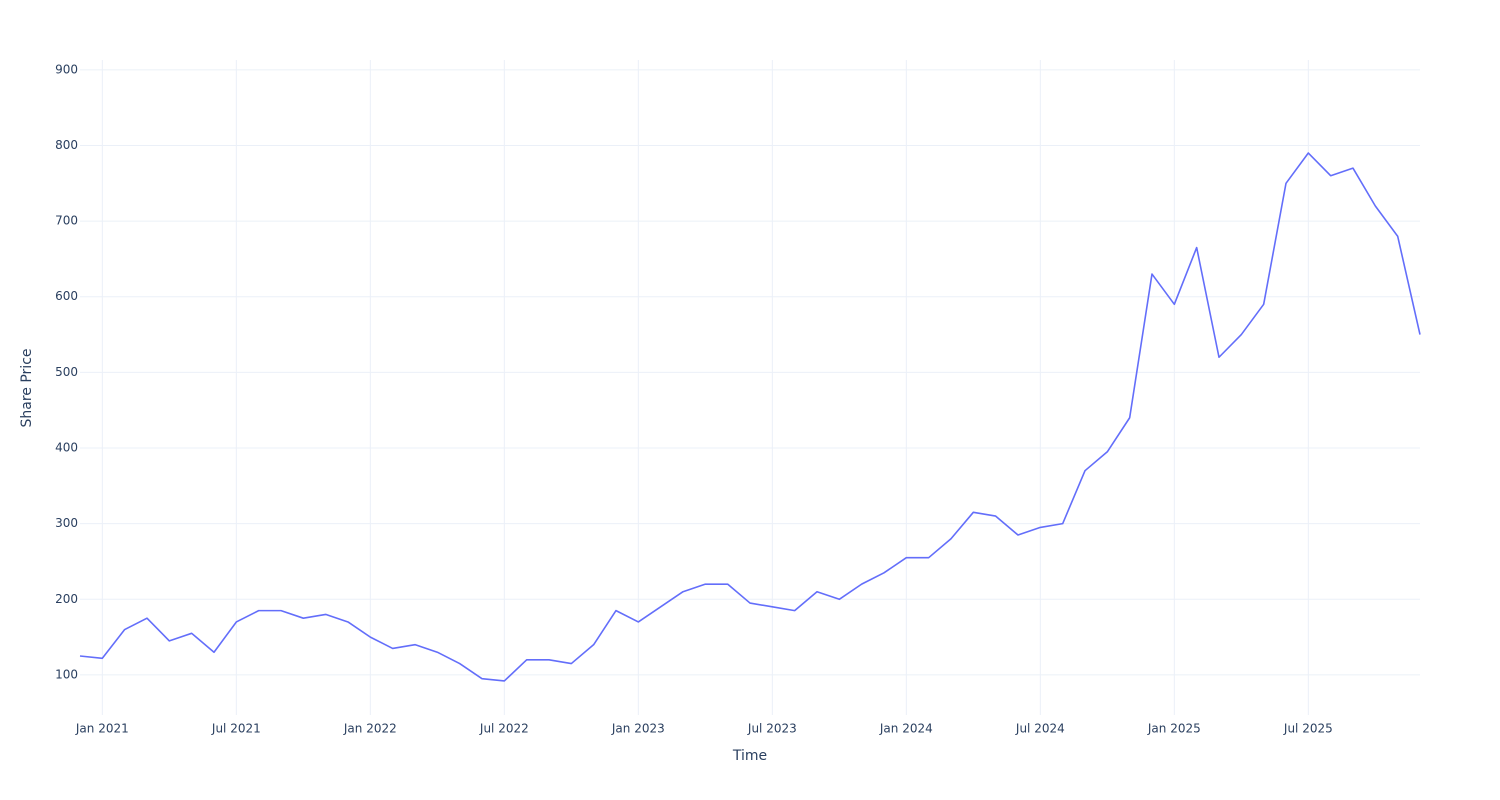 The image size is (1500, 800). Describe the element at coordinates (66, 523) in the screenshot. I see `y-tick-label: 300` at that location.